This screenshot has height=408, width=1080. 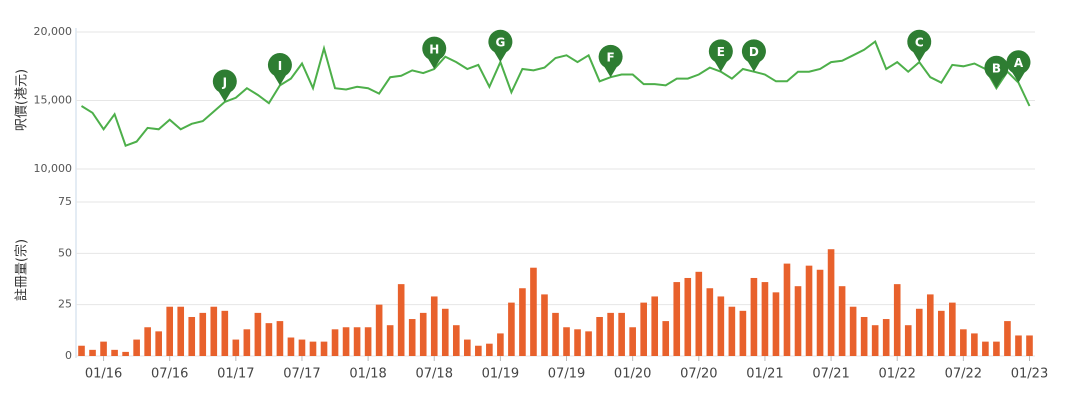 What do you see at coordinates (996, 69) in the screenshot?
I see `annotation-label: B` at bounding box center [996, 69].